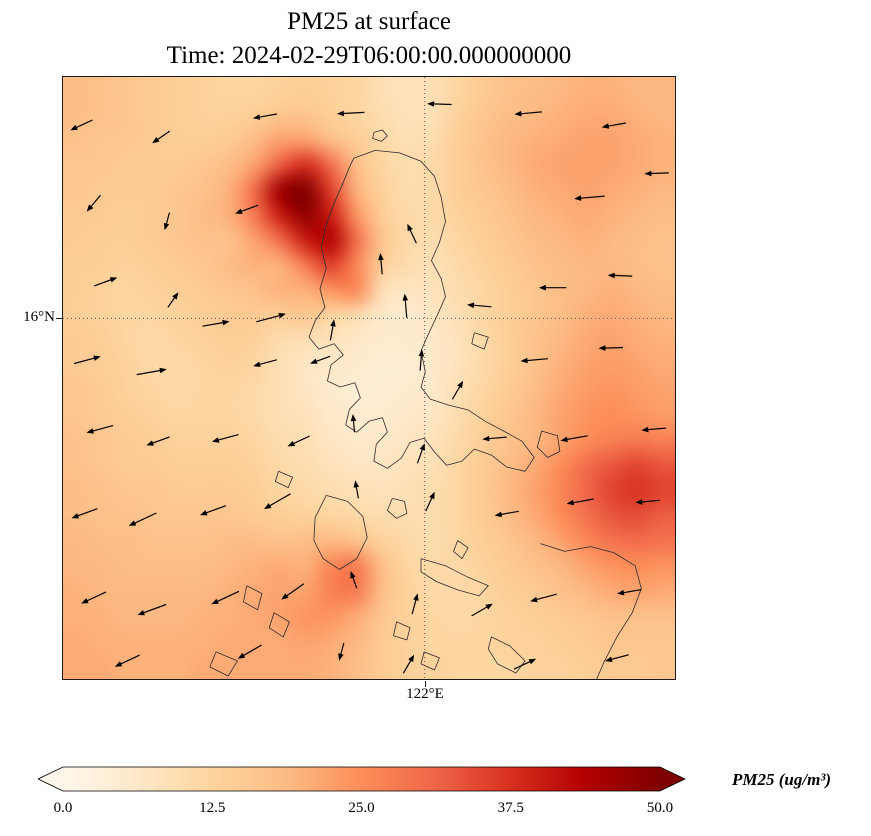  I want to click on colorbar, so click(362, 779).